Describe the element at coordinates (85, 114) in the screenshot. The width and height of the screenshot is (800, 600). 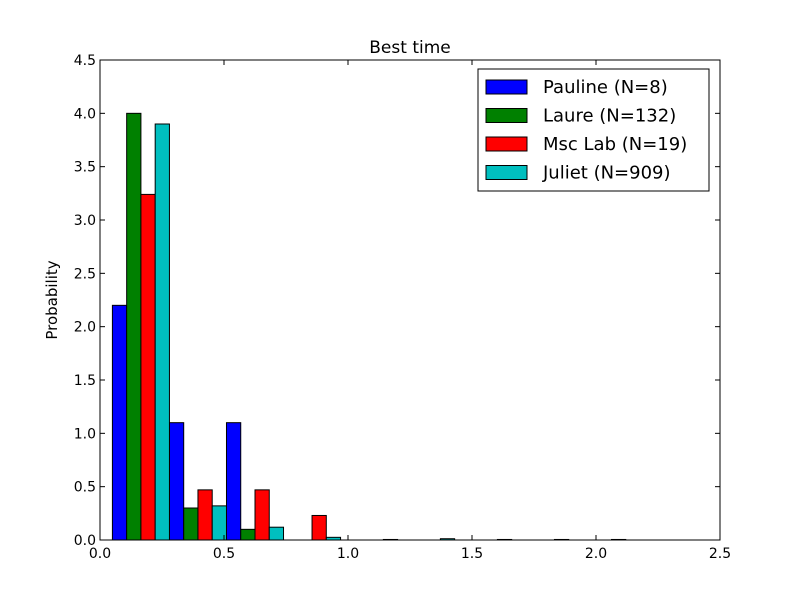
I see `y-tick-label: 4.0` at that location.